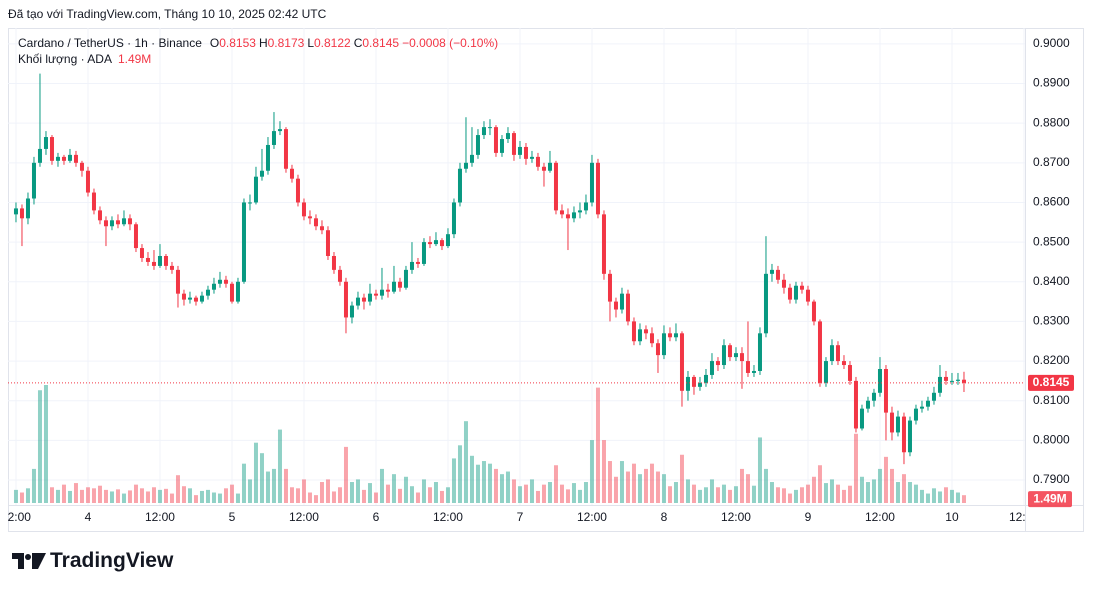  I want to click on ohlc-label: C, so click(358, 43).